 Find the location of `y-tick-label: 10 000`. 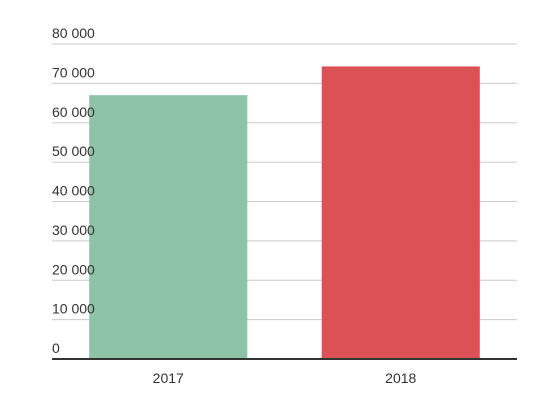

y-tick-label: 10 000 is located at coordinates (73, 309).